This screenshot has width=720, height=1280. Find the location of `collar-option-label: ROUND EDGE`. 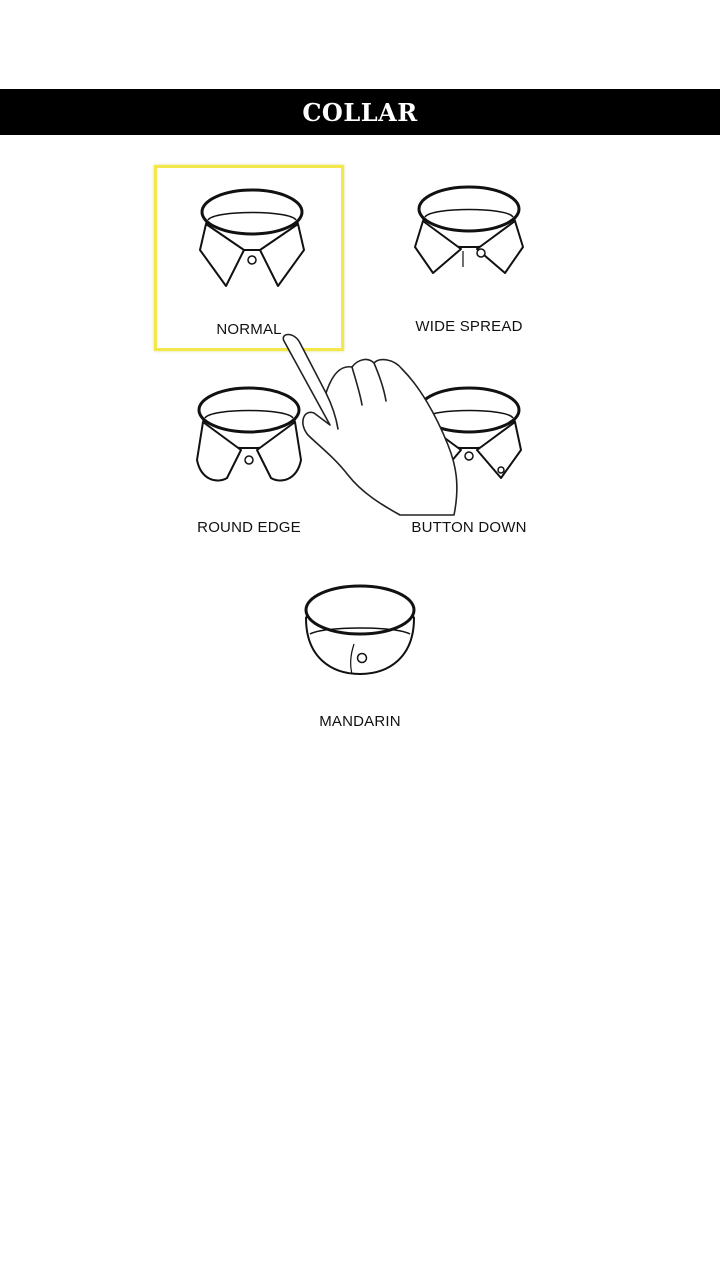

collar-option-label: ROUND EDGE is located at coordinates (249, 527).